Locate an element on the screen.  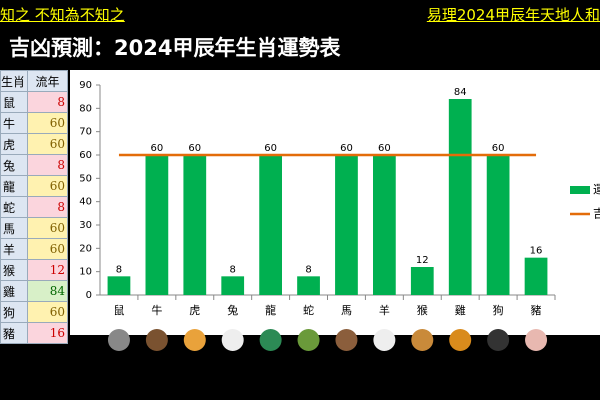
zodiac-cell: 虎 is located at coordinates (14, 144).